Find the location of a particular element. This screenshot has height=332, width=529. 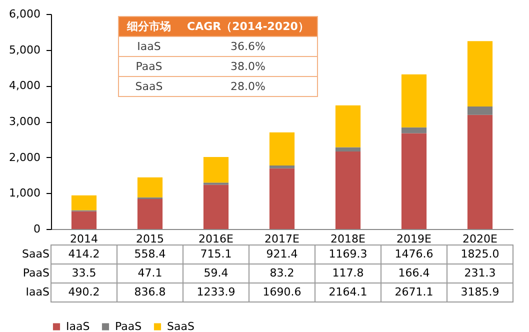

annotation: 细分市场 is located at coordinates (148, 26).